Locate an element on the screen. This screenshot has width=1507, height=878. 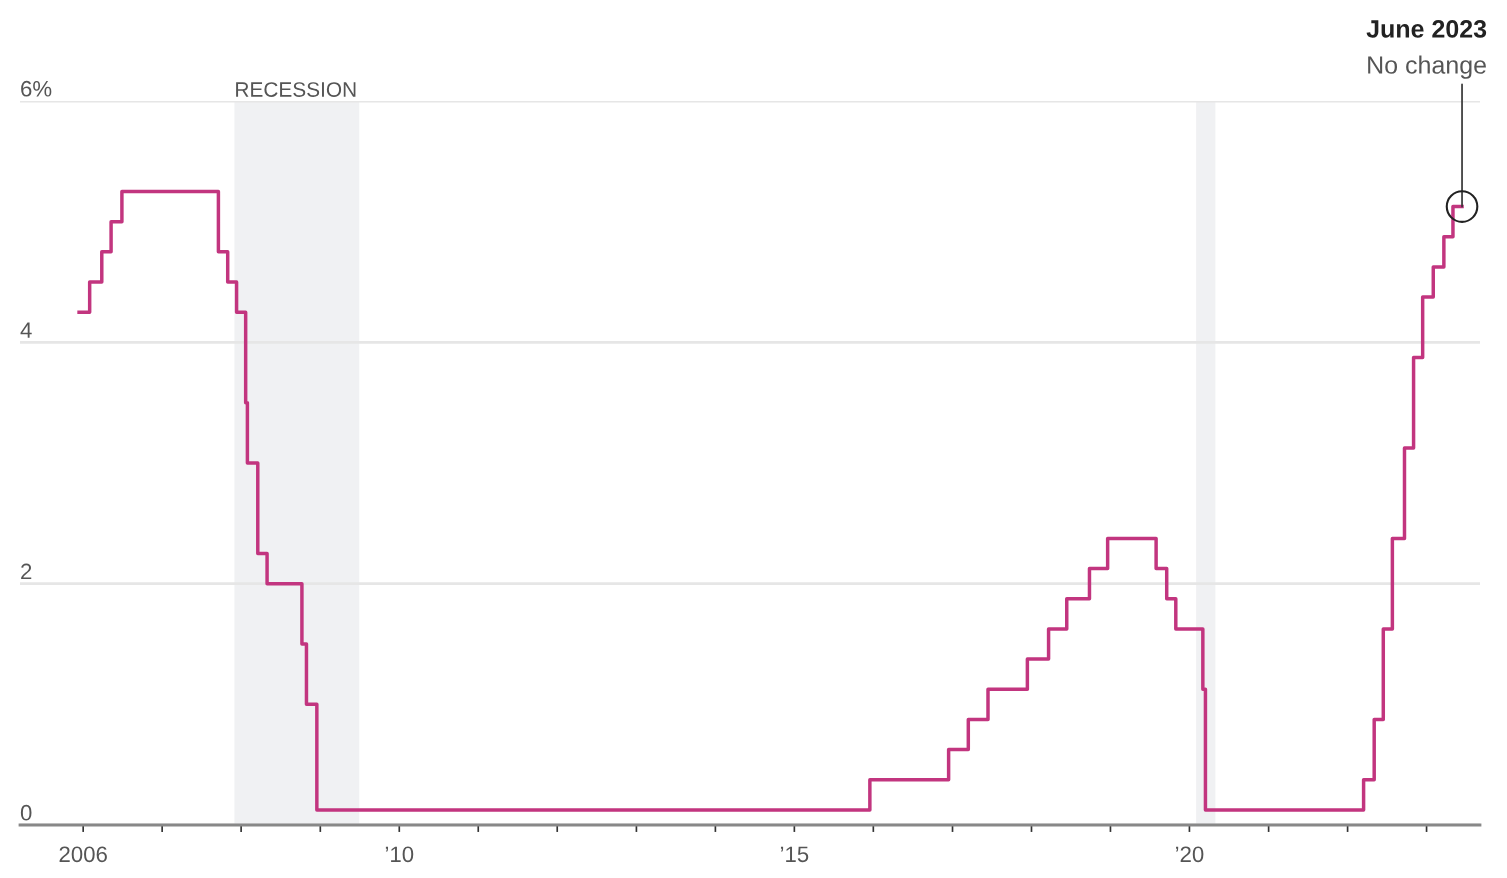
band-label: RECESSION is located at coordinates (296, 89).